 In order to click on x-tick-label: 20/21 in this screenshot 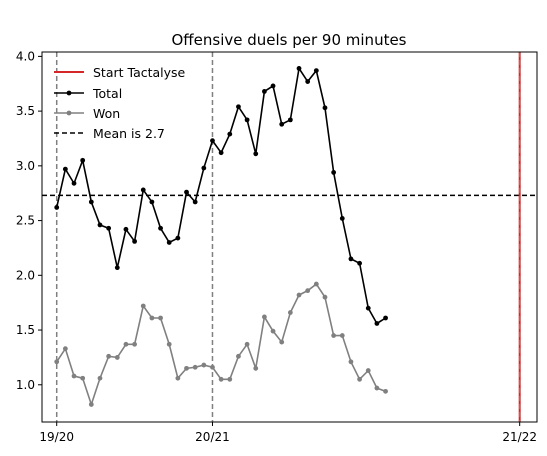, I will do `click(212, 437)`.